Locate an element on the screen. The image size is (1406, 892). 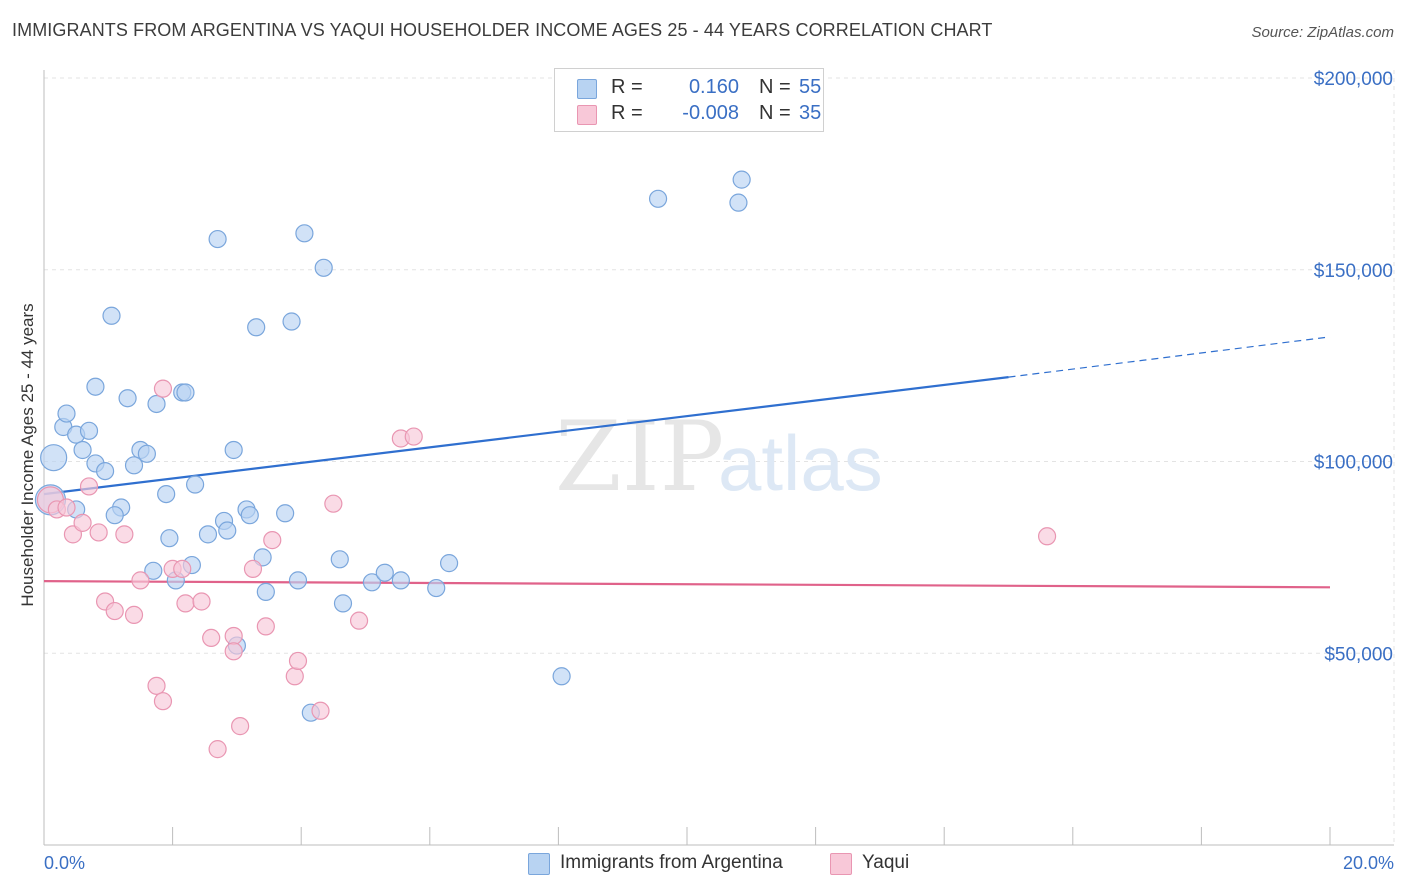
y-axis-label: Householder Income Ages 25 - 44 years is located at coordinates (27, 454).